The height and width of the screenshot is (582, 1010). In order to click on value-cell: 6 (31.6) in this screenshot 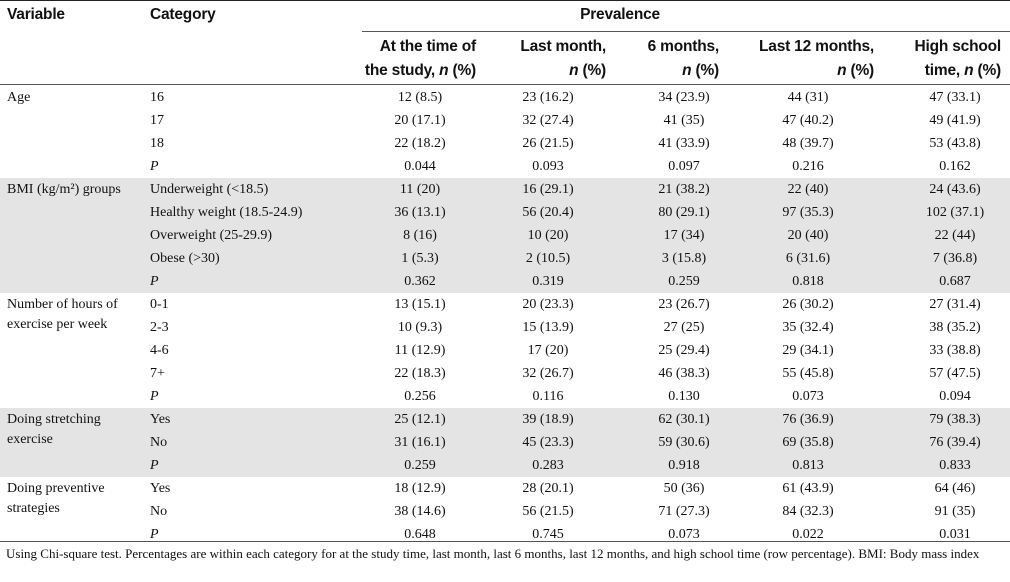, I will do `click(808, 258)`.